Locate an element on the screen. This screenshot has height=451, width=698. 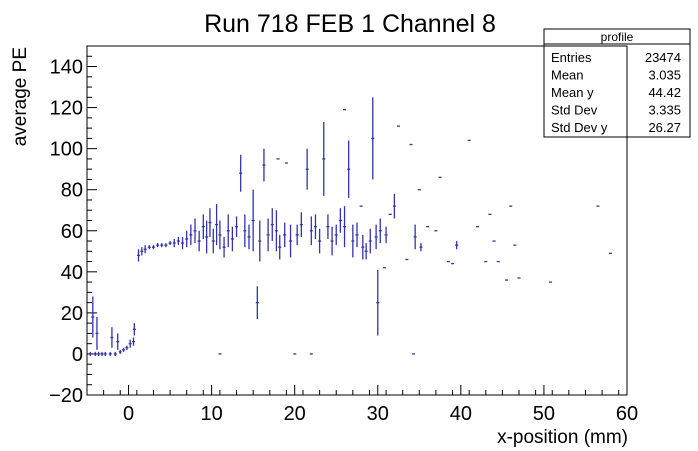
stats-label: Mean y is located at coordinates (572, 92).